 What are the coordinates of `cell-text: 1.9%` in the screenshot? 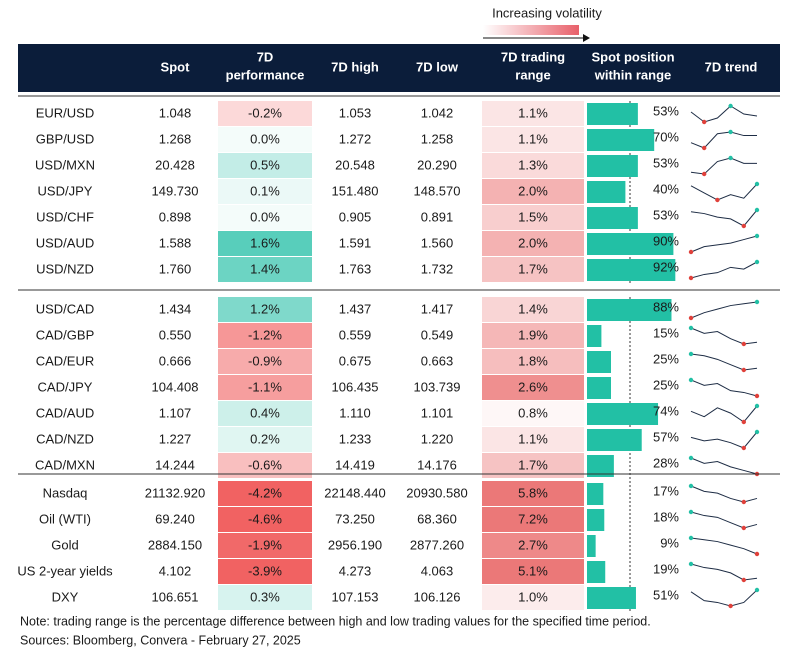 It's located at (533, 334).